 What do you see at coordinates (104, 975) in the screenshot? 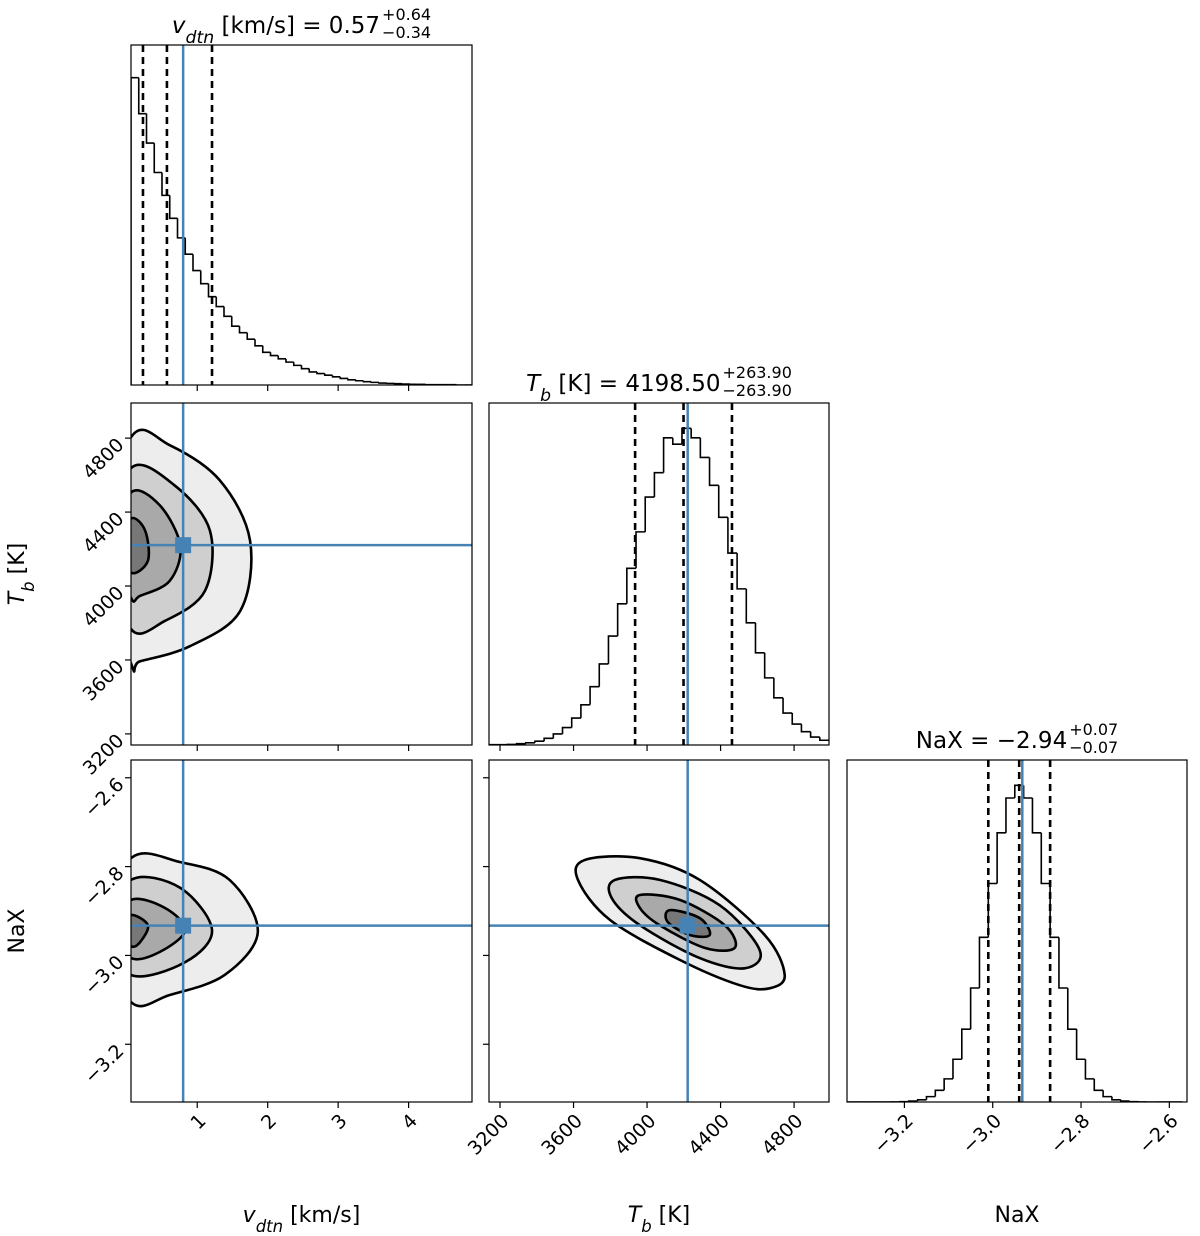
I see `y-tick-label: −3.0` at bounding box center [104, 975].